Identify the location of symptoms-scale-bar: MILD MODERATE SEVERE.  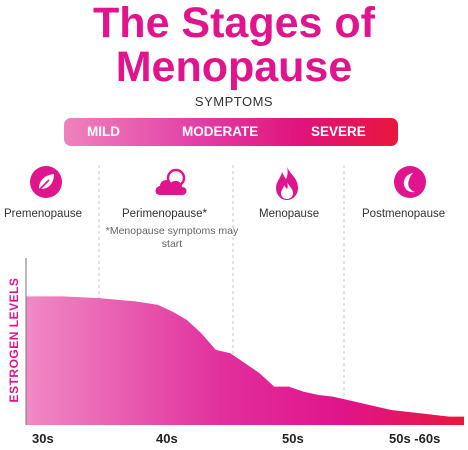
(231, 132).